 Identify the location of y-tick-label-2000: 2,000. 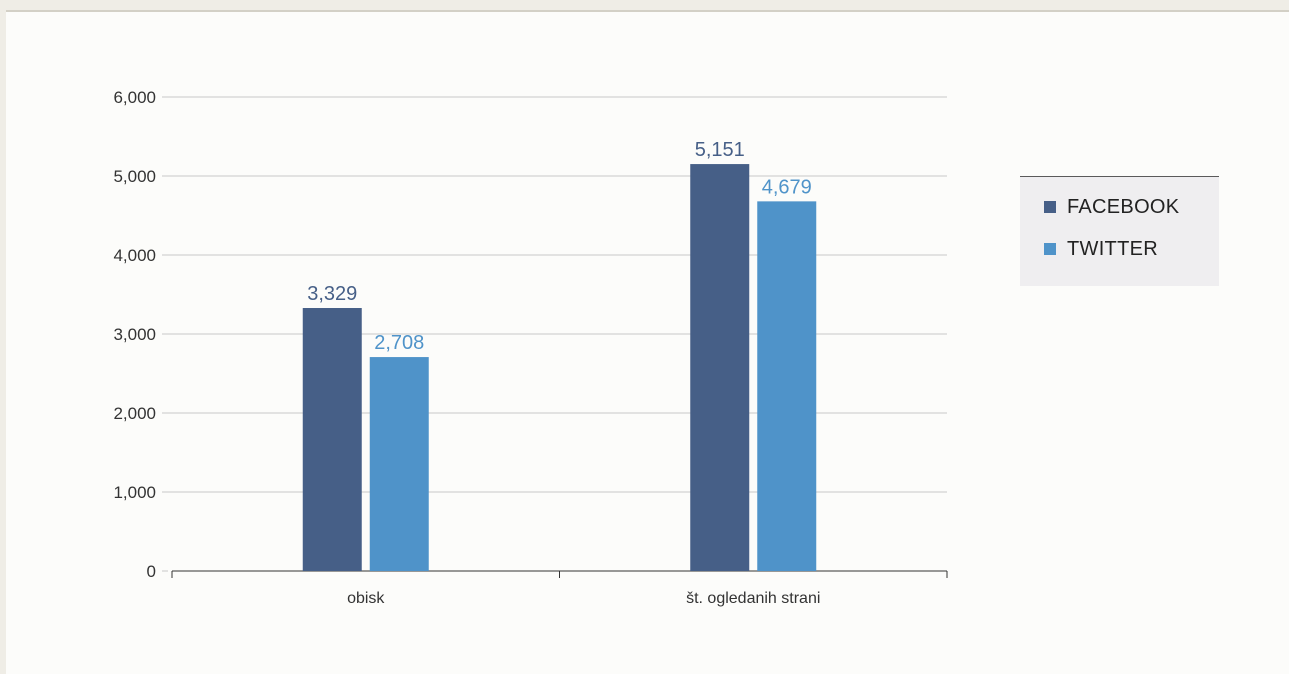
(134, 413).